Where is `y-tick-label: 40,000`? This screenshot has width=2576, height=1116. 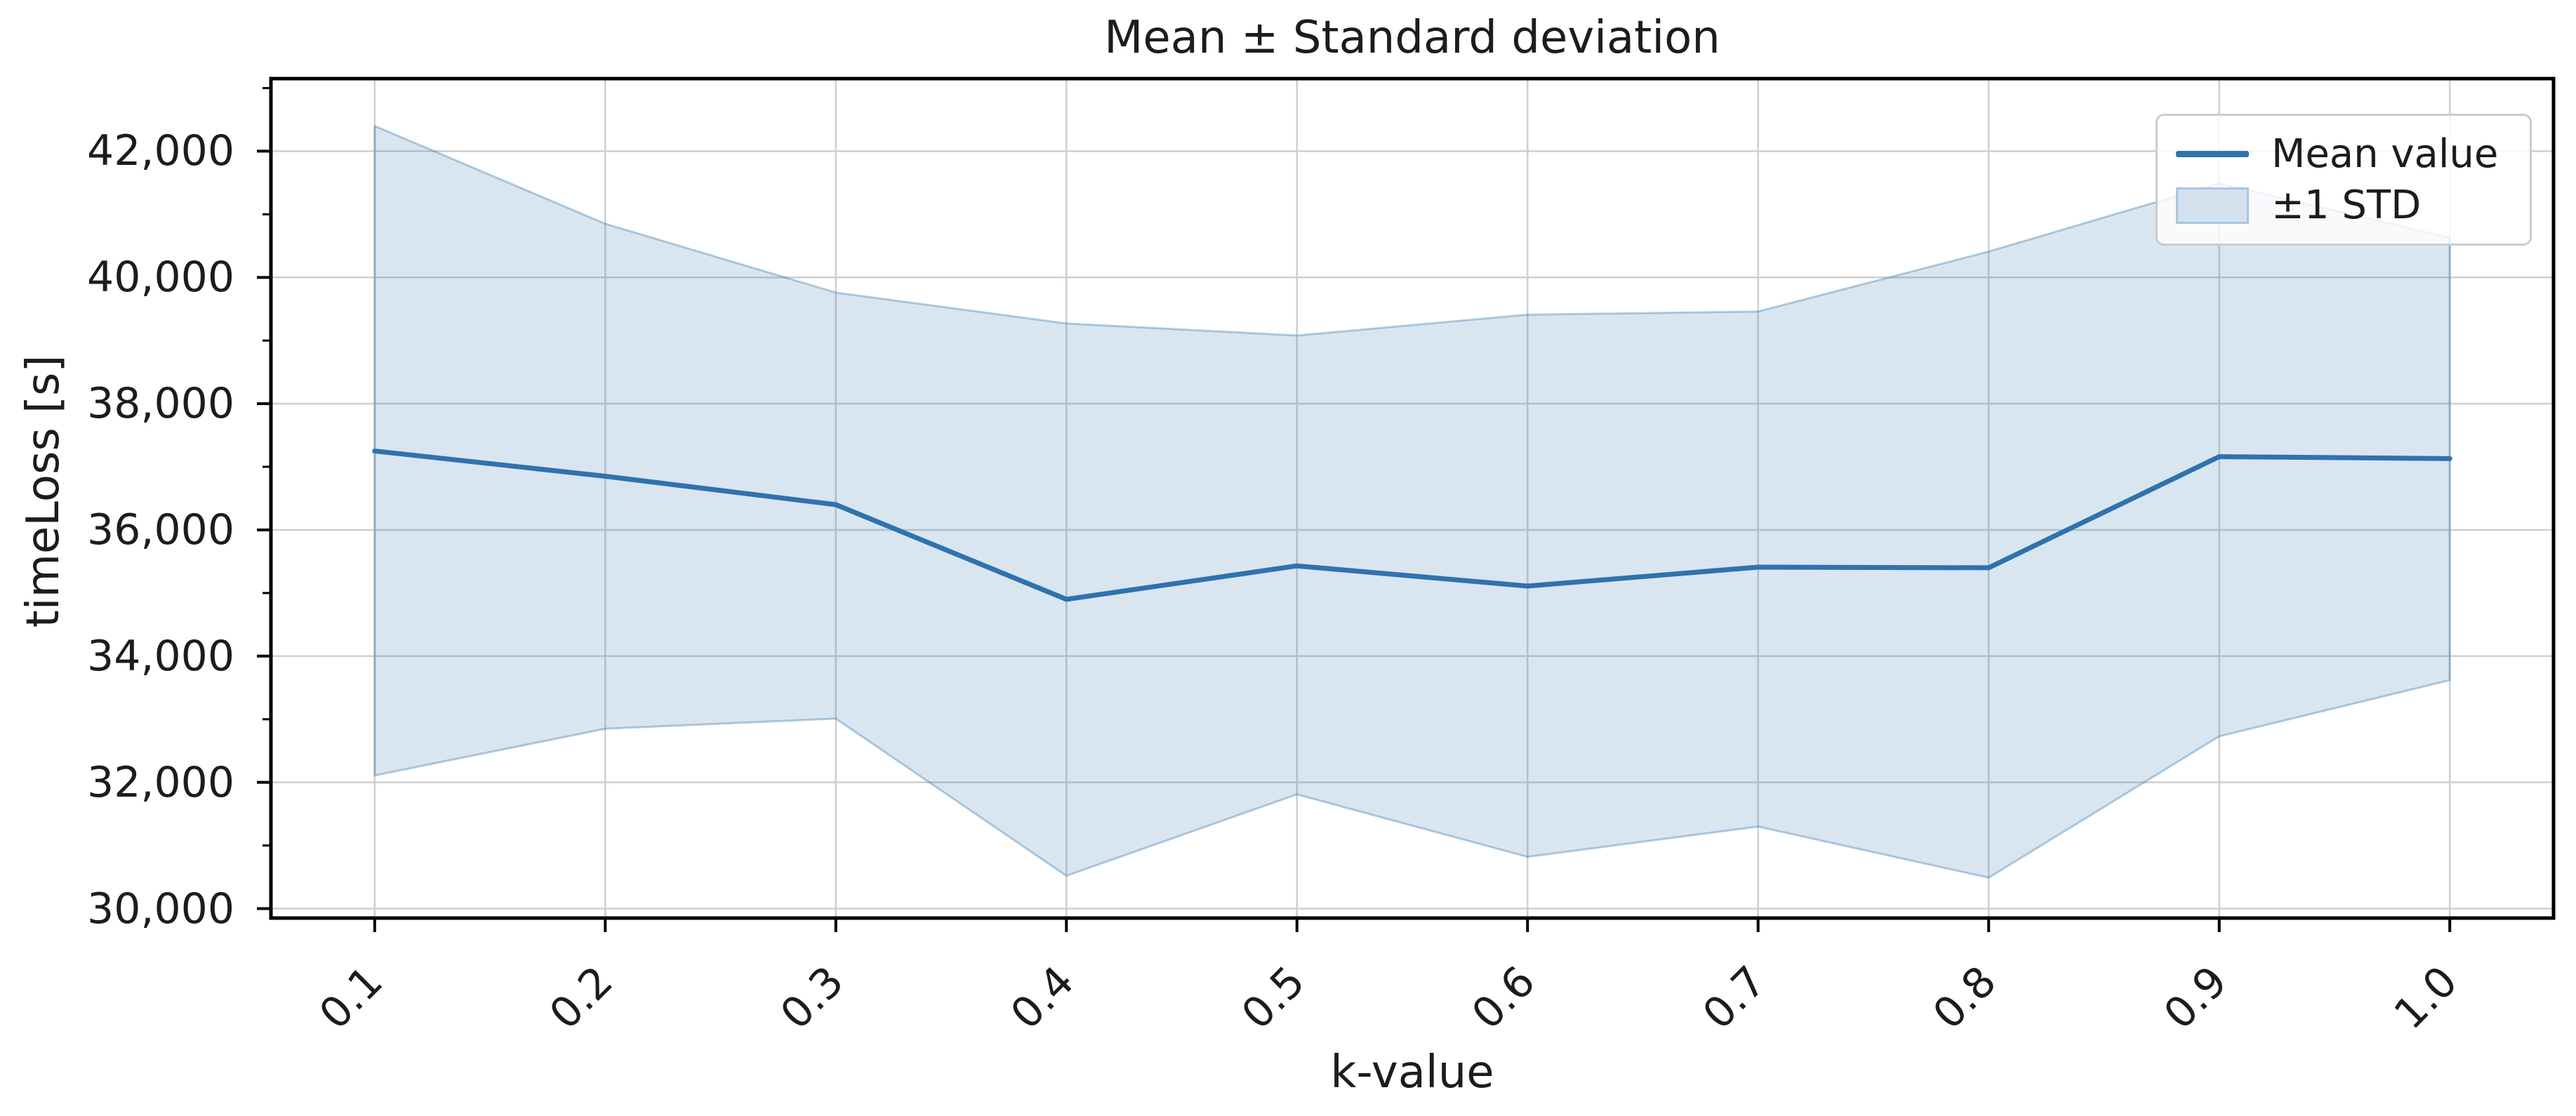
y-tick-label: 40,000 is located at coordinates (161, 278).